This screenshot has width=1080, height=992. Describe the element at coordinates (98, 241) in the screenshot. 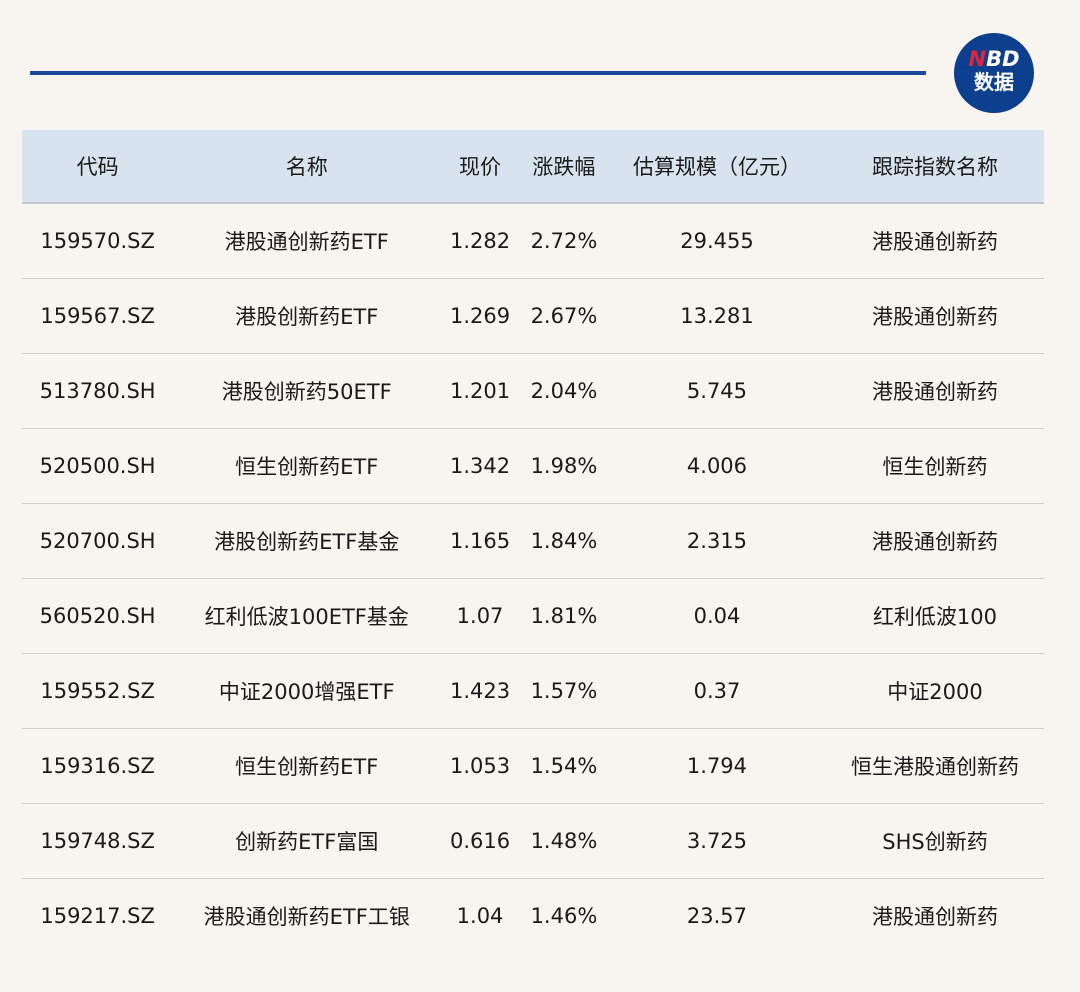

I see `cell-code: 159570.SZ` at that location.